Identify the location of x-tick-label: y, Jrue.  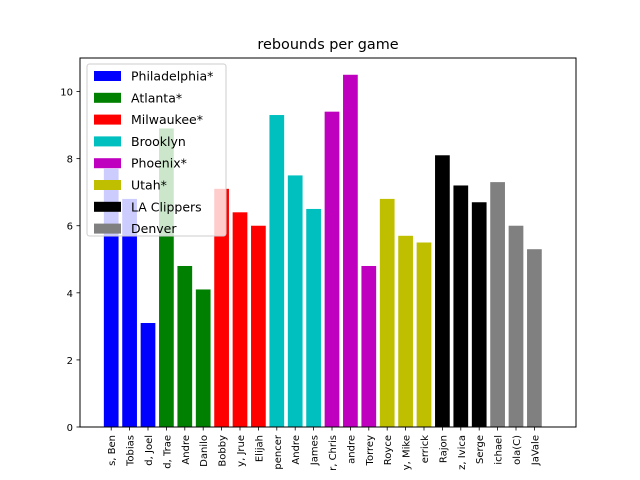
(241, 451).